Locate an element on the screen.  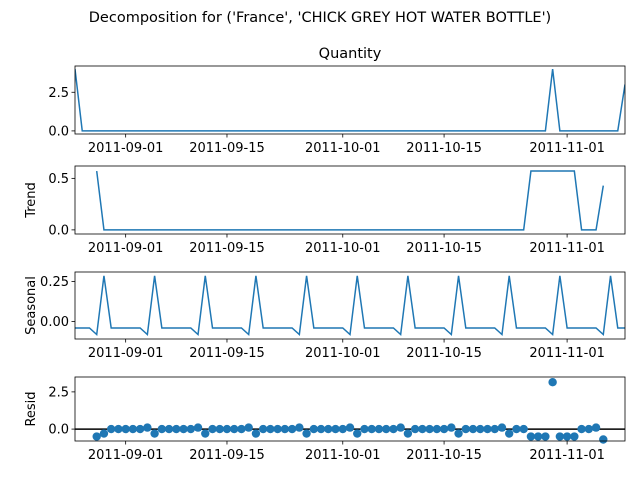
y-tick-label: 0.25 is located at coordinates (54, 282).